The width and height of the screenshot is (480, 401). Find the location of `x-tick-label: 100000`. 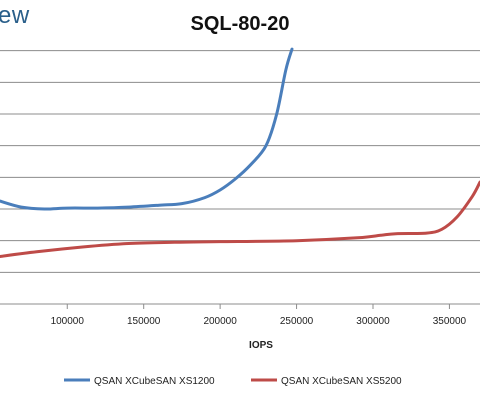

x-tick-label: 100000 is located at coordinates (68, 321).